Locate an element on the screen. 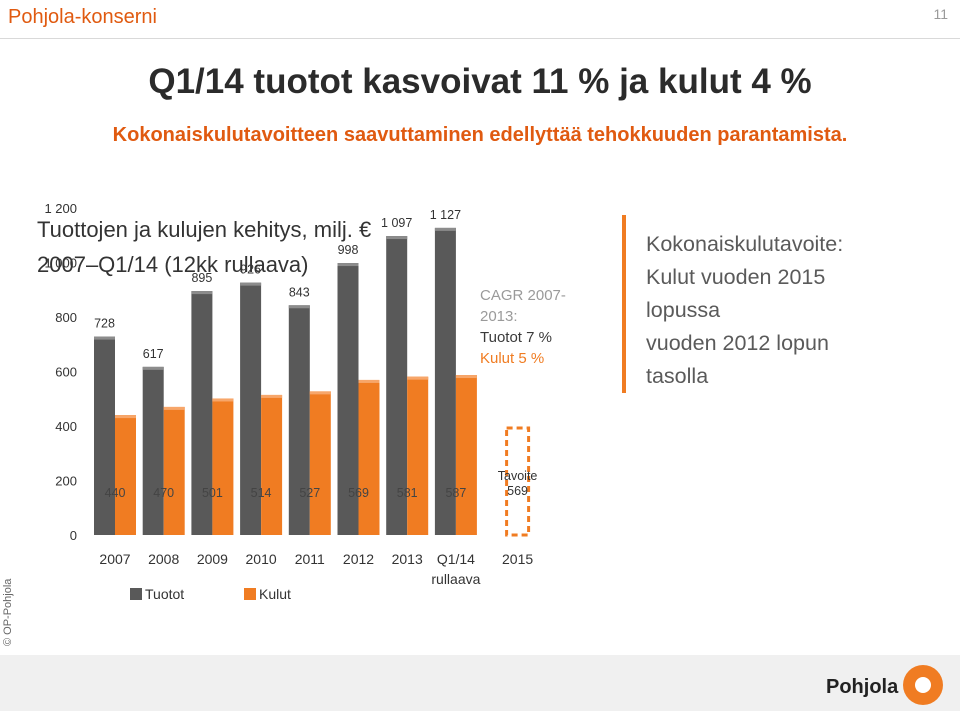 This screenshot has height=711, width=960. kulut-data-label: 587 is located at coordinates (455, 493).